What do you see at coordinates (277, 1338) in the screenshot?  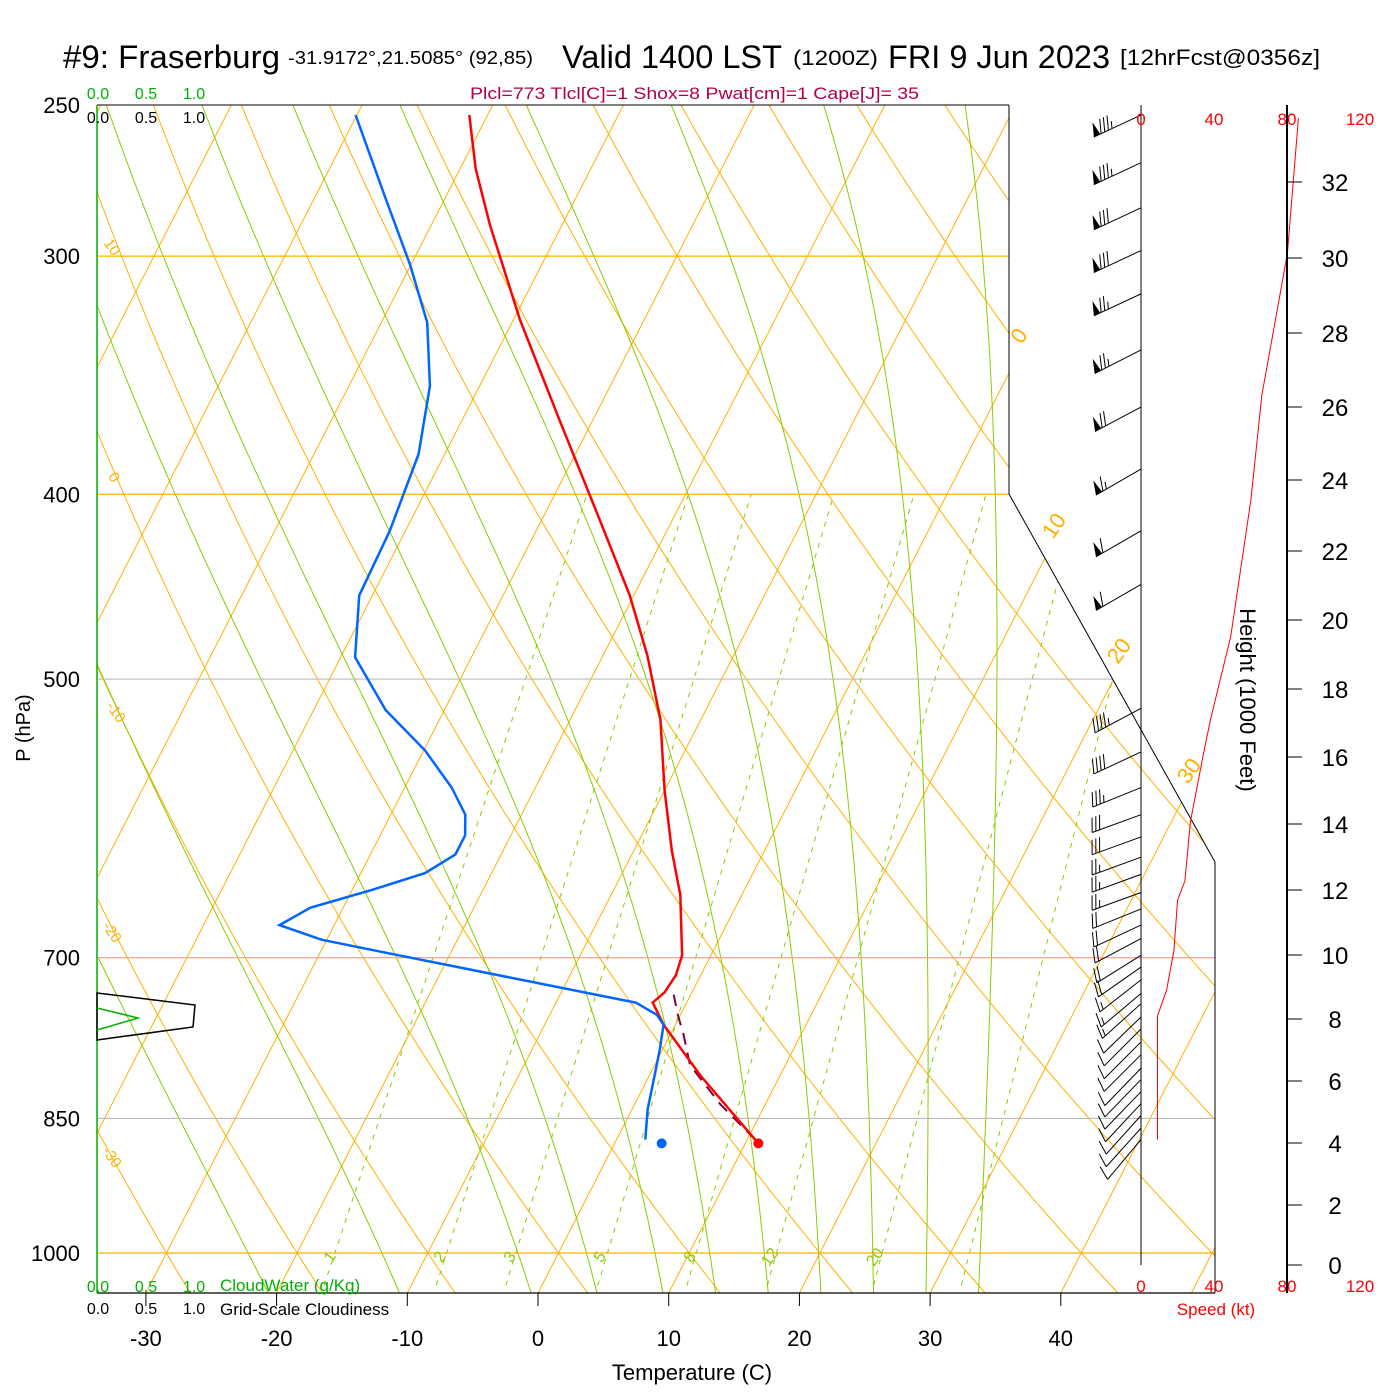 I see `temperature-tick-label: -20` at bounding box center [277, 1338].